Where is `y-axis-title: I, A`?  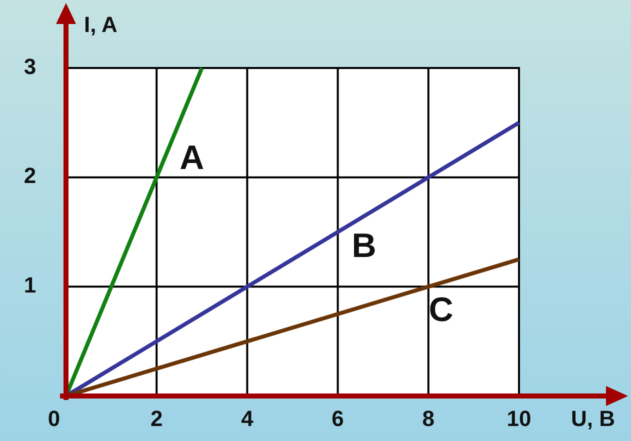
y-axis-title: I, A is located at coordinates (101, 24).